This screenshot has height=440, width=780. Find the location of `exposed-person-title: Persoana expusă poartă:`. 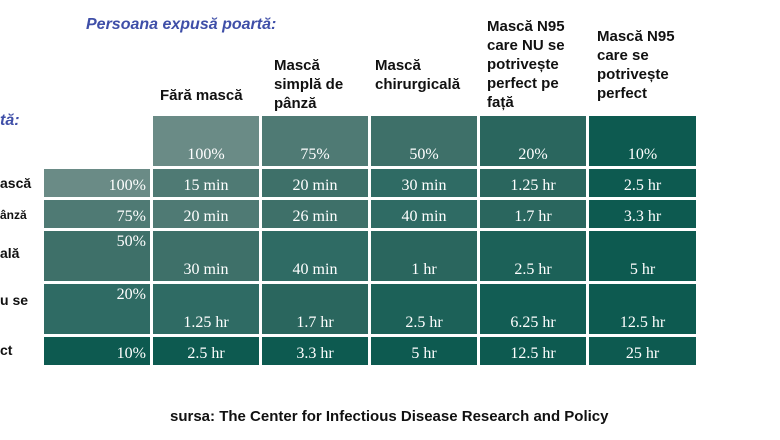

exposed-person-title: Persoana expusă poartă: is located at coordinates (181, 24).